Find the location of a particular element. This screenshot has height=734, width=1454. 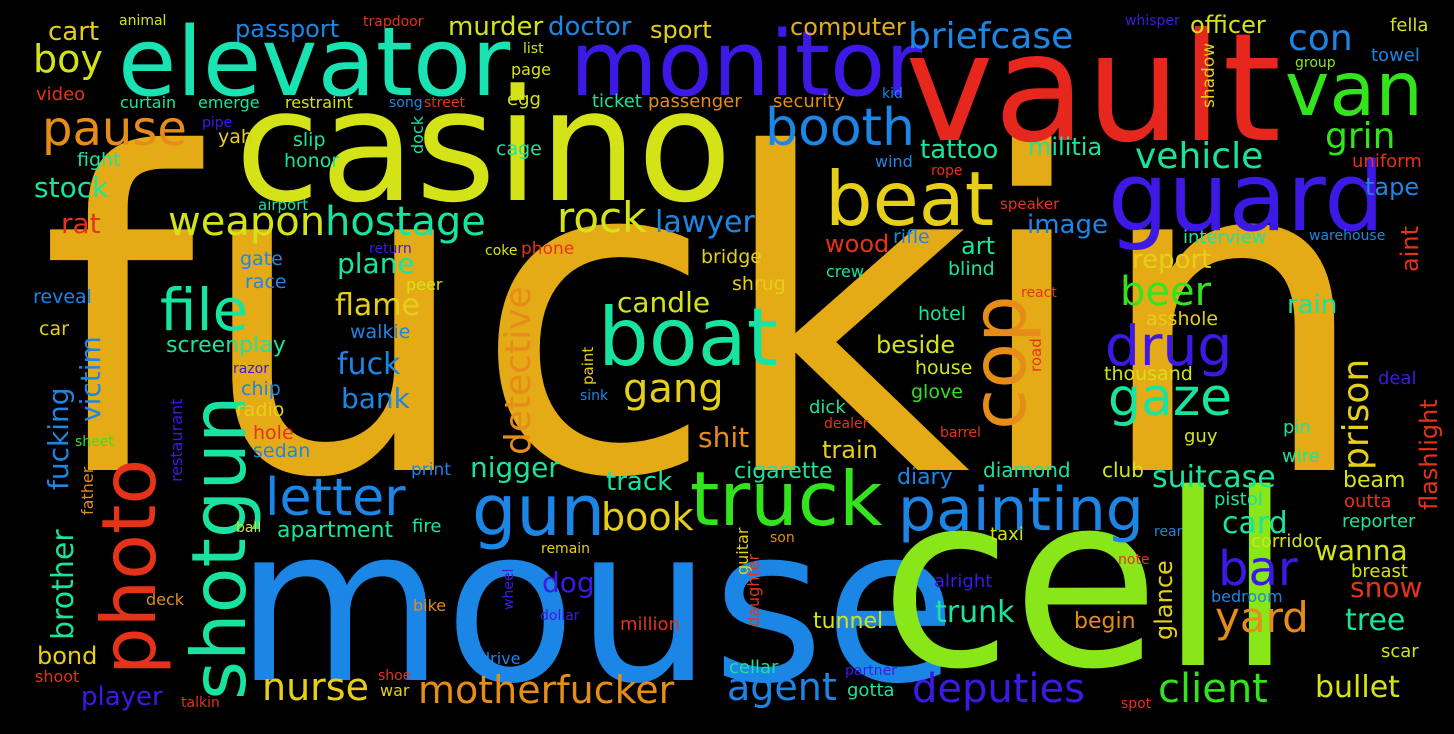

word-spot: spot is located at coordinates (1136, 704).